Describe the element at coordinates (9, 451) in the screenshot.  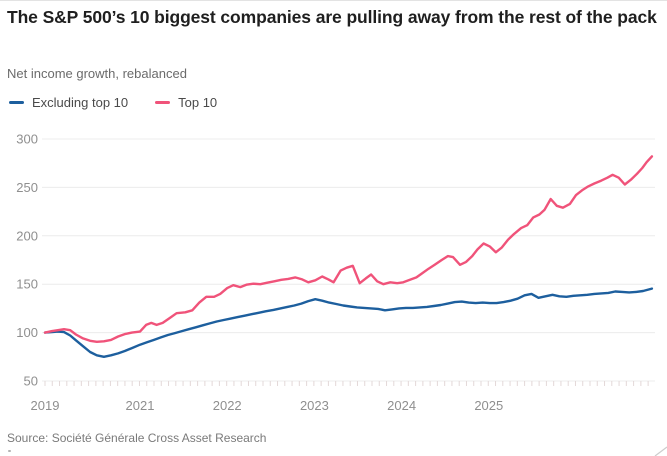
I see `footnote-dot` at that location.